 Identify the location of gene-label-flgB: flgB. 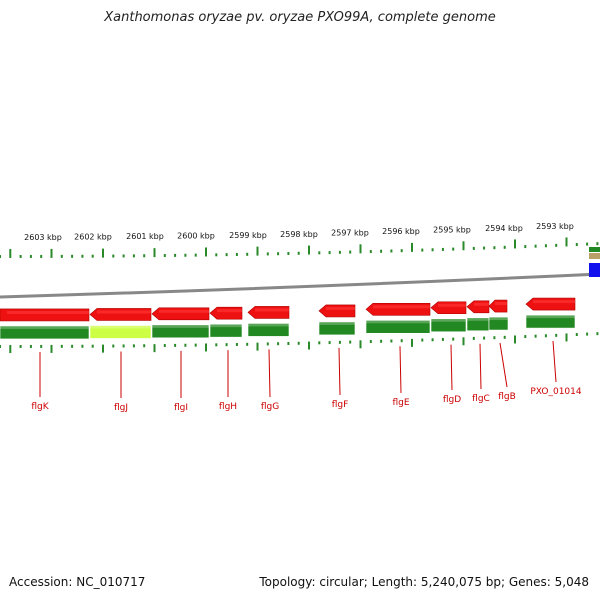
(507, 397).